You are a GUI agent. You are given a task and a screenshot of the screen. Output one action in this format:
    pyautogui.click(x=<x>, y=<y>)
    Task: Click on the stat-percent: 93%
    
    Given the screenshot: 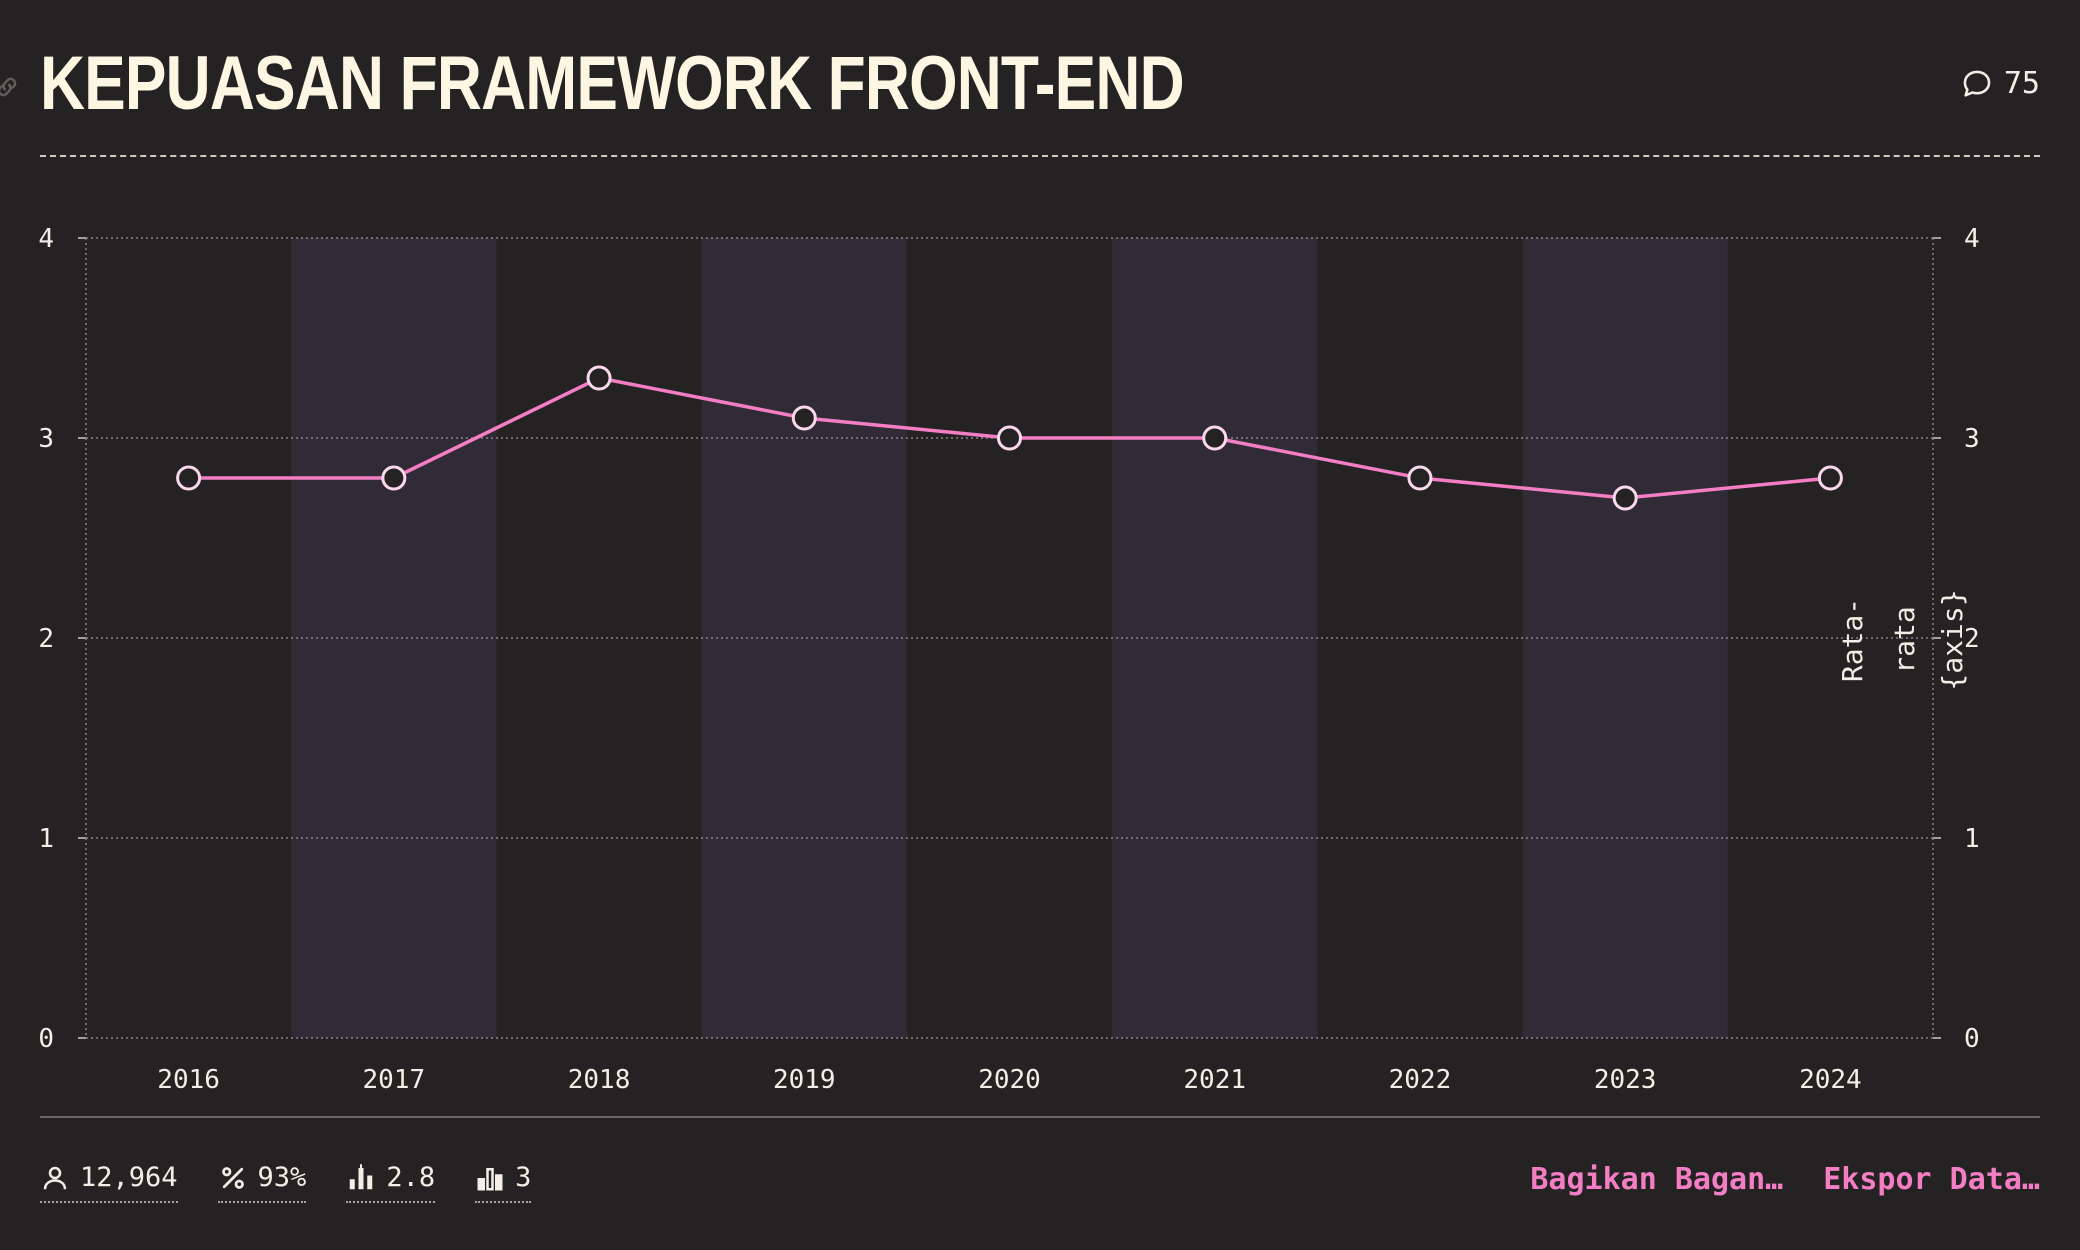 What is the action you would take?
    pyautogui.click(x=262, y=1182)
    